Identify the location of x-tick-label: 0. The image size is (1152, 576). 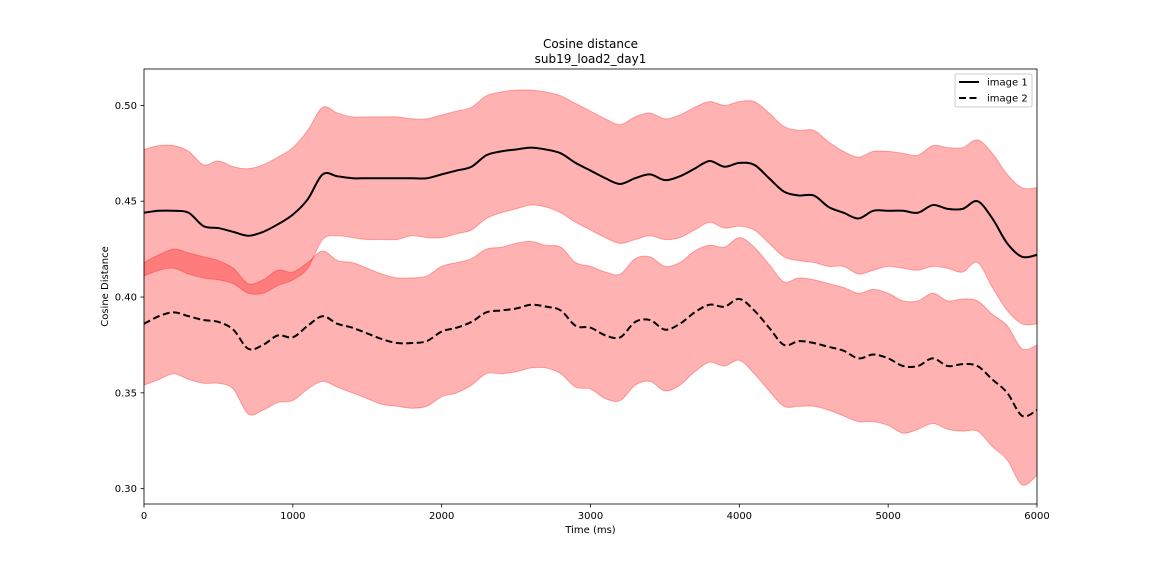
(144, 516).